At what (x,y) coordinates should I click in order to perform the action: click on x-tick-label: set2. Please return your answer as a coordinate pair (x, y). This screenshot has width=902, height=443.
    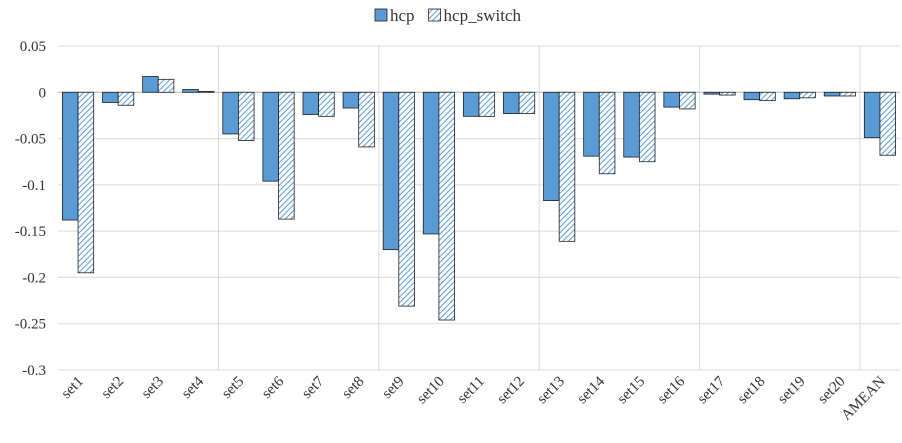
    Looking at the image, I should click on (113, 388).